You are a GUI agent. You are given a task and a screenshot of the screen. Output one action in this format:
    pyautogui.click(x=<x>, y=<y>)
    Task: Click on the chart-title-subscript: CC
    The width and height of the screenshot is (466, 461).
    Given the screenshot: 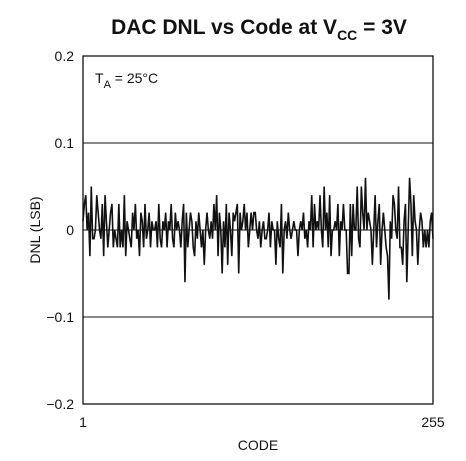 What is the action you would take?
    pyautogui.click(x=347, y=35)
    